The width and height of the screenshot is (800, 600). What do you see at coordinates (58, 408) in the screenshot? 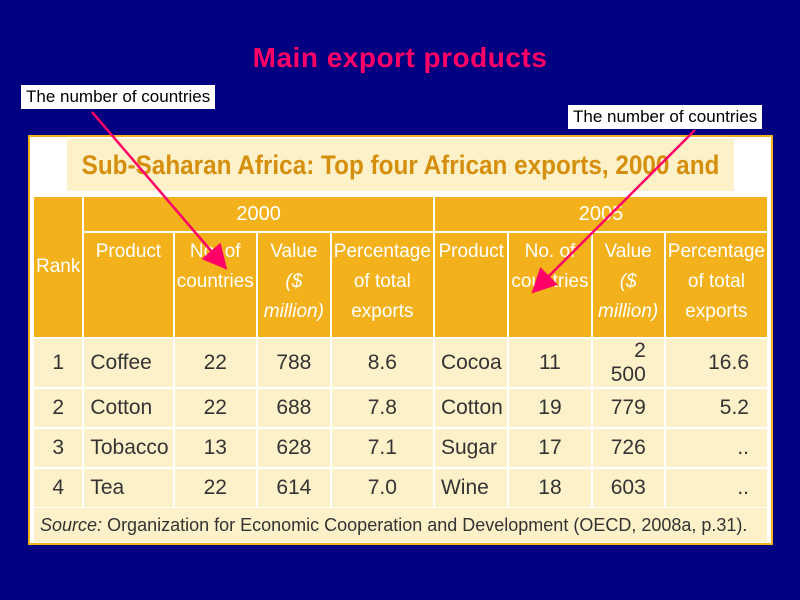
I see `rank-cell: 2` at bounding box center [58, 408].